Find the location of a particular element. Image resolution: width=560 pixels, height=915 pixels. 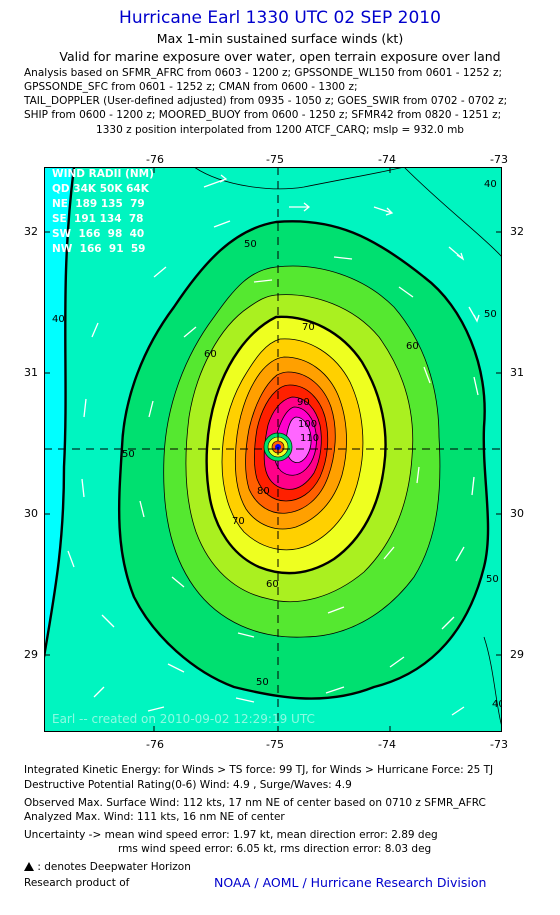

lon-tick-bottom: -73 is located at coordinates (499, 744).